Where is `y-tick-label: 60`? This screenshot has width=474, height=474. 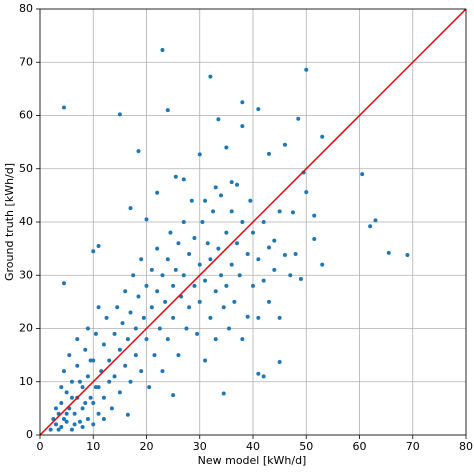 y-tick-label: 60 is located at coordinates (26, 115).